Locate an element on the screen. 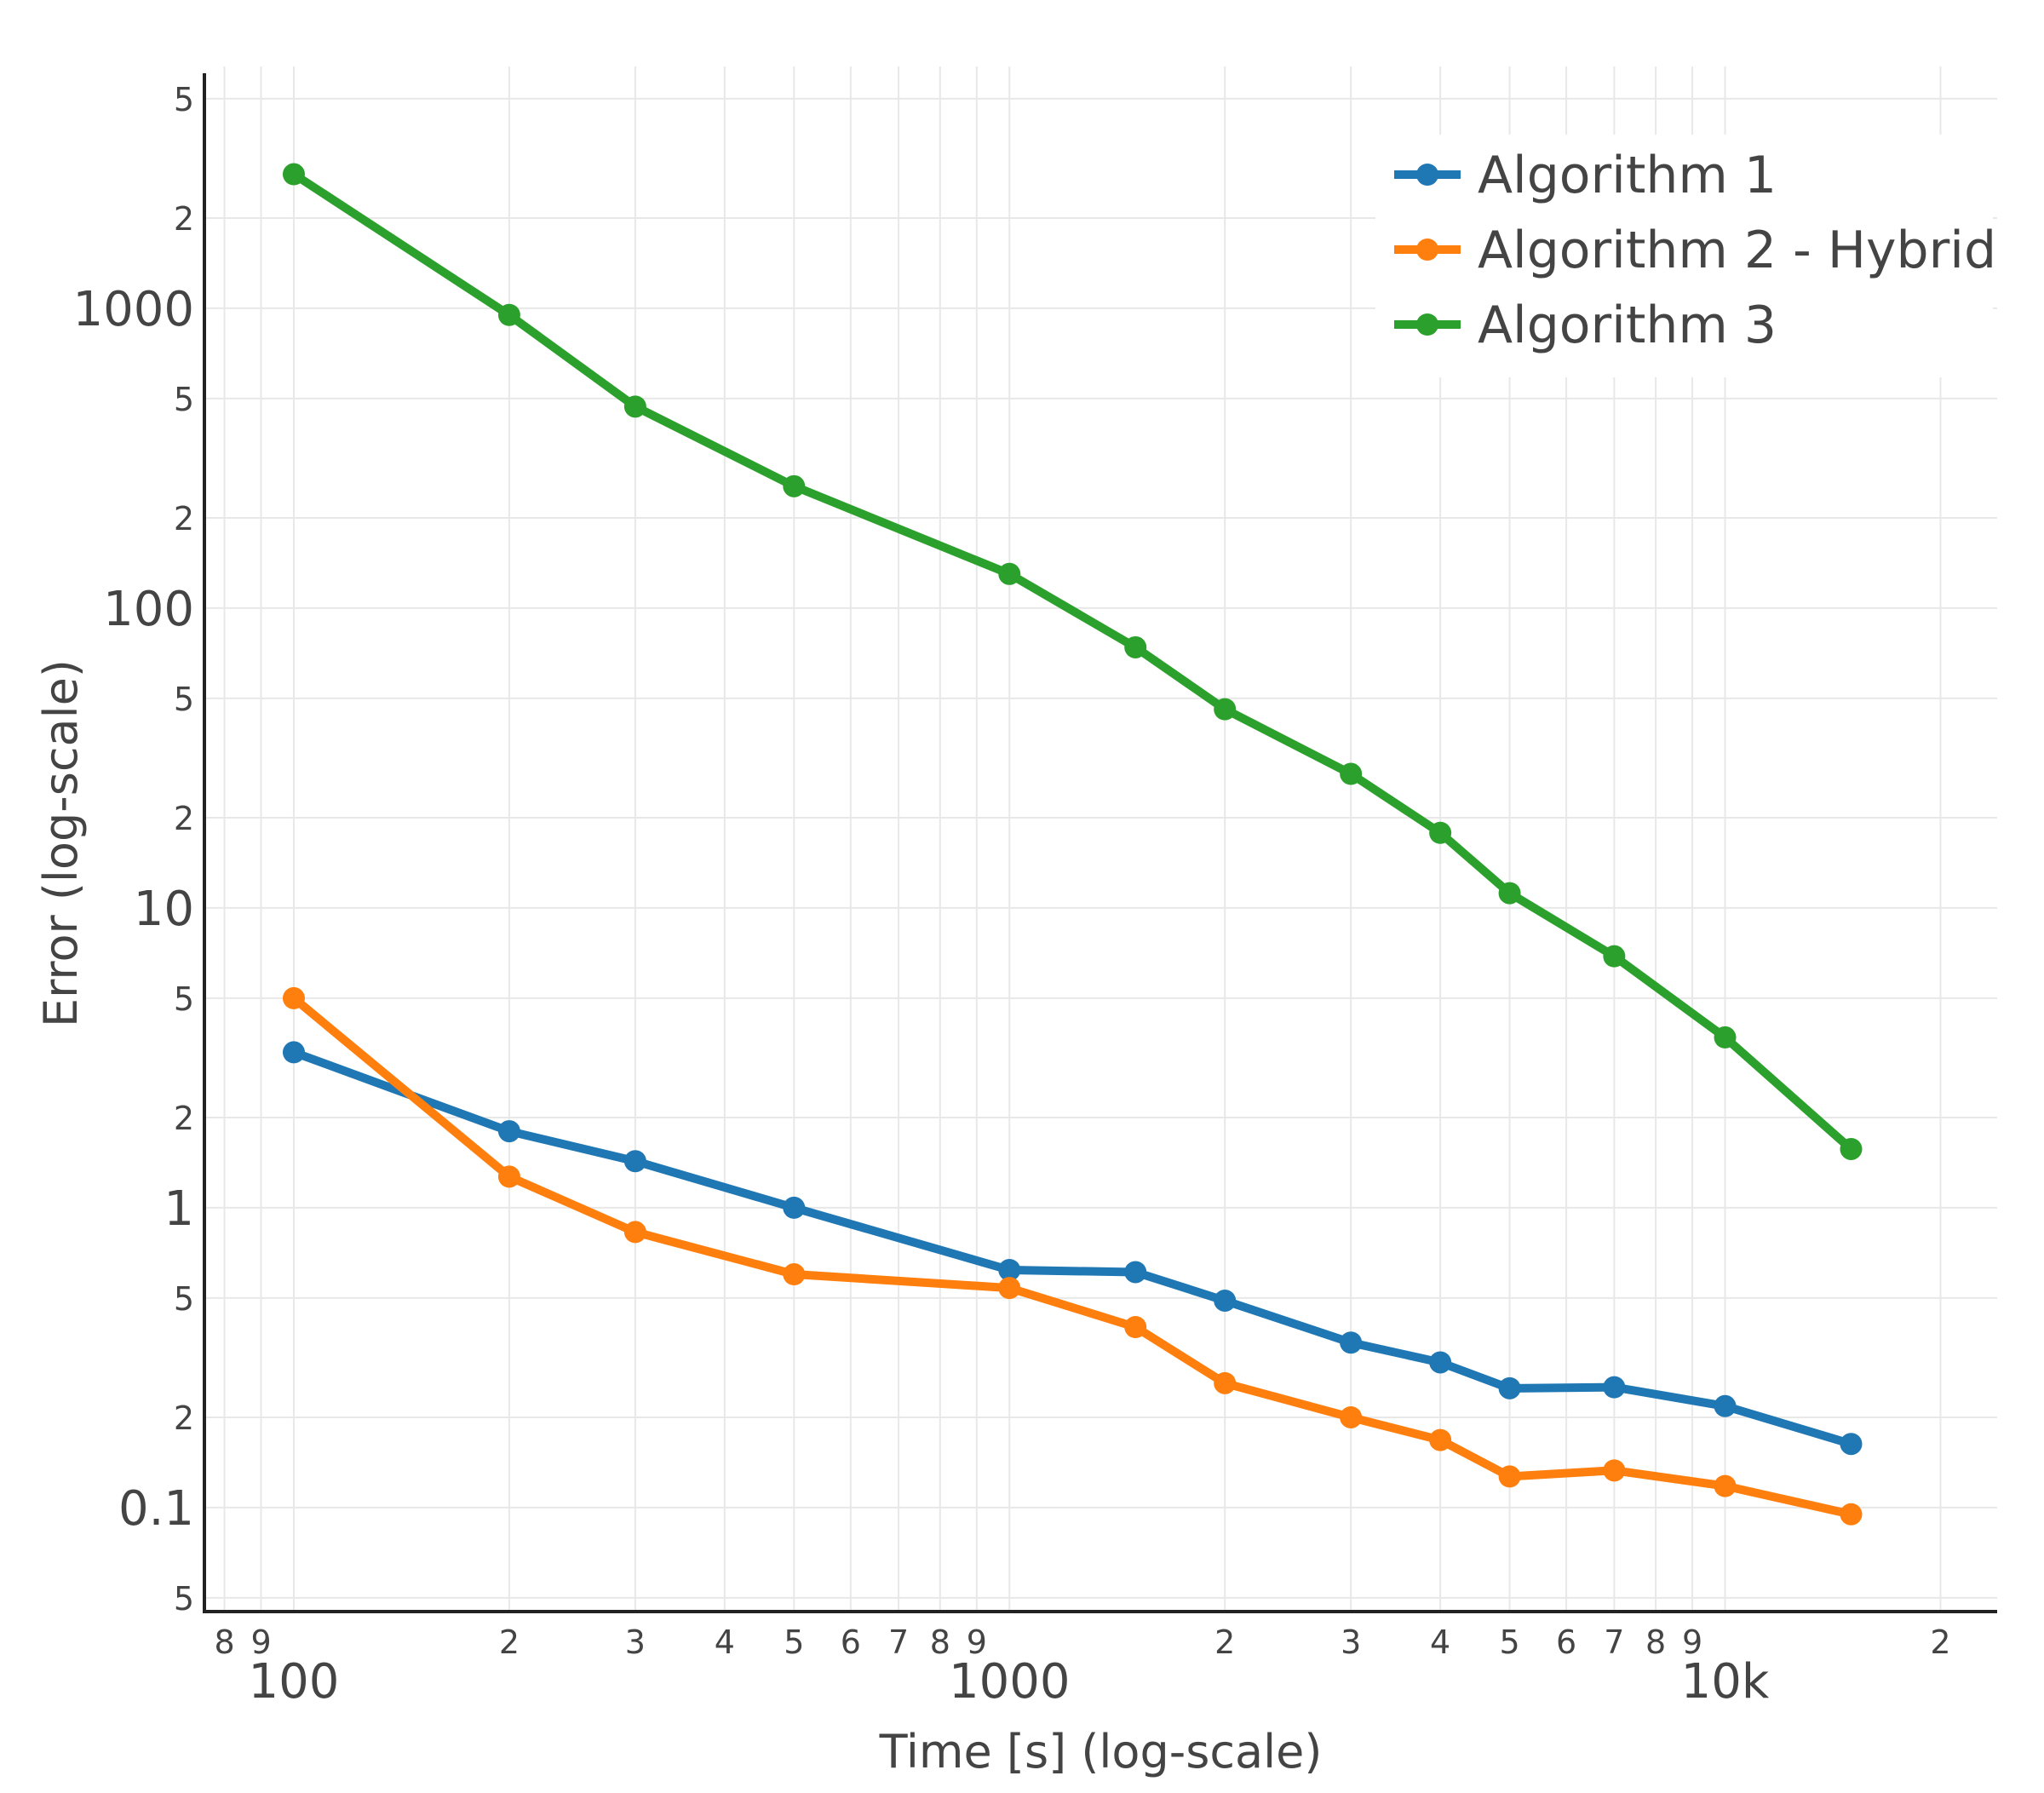  legend-label: Algorithm 3 is located at coordinates (1627, 326).